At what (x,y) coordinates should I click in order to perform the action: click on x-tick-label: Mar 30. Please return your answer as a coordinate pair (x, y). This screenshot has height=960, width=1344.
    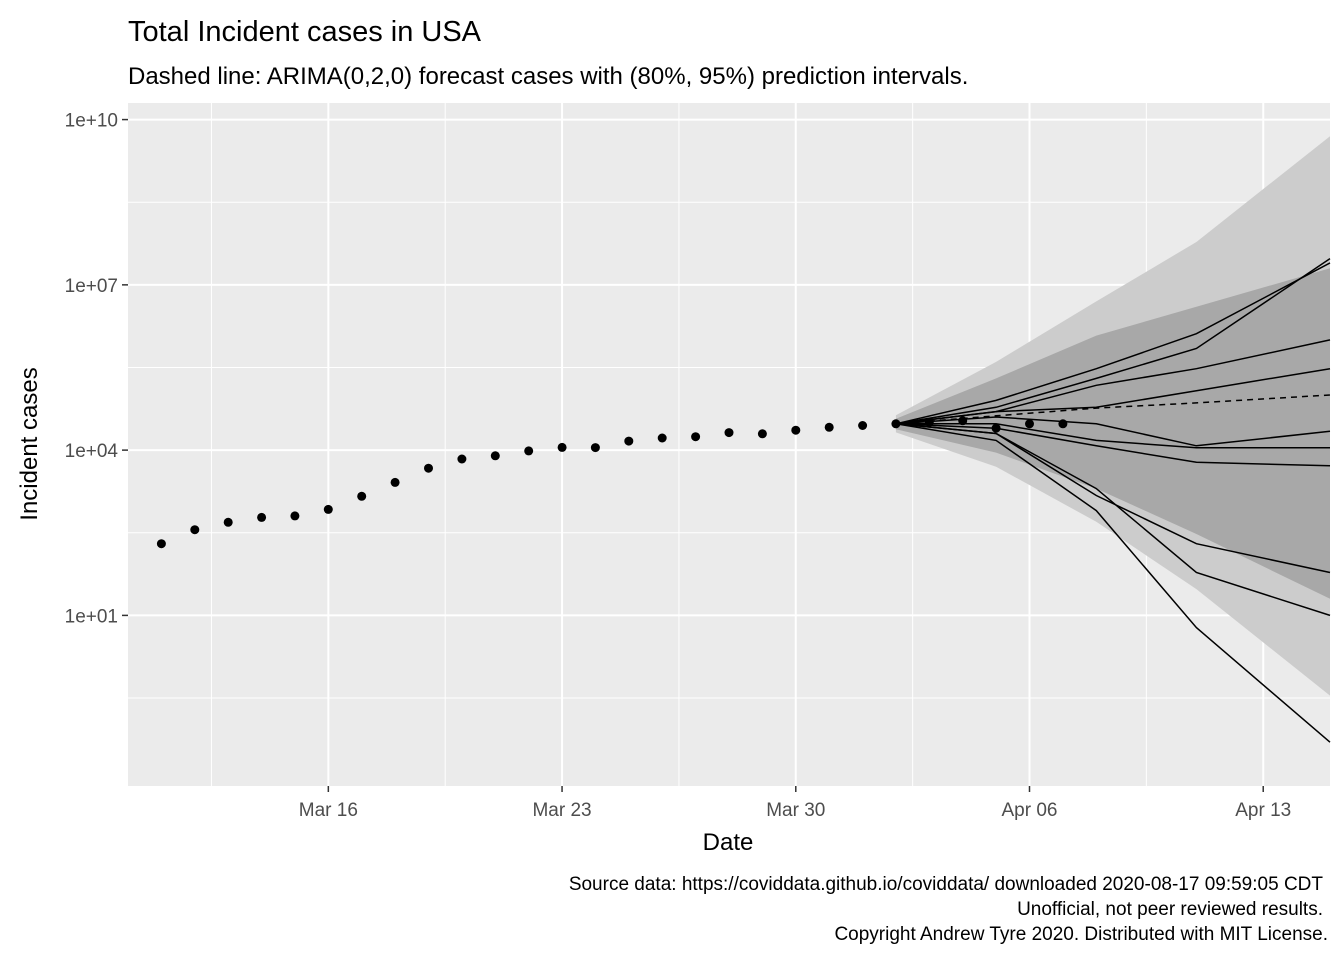
    Looking at the image, I should click on (795, 810).